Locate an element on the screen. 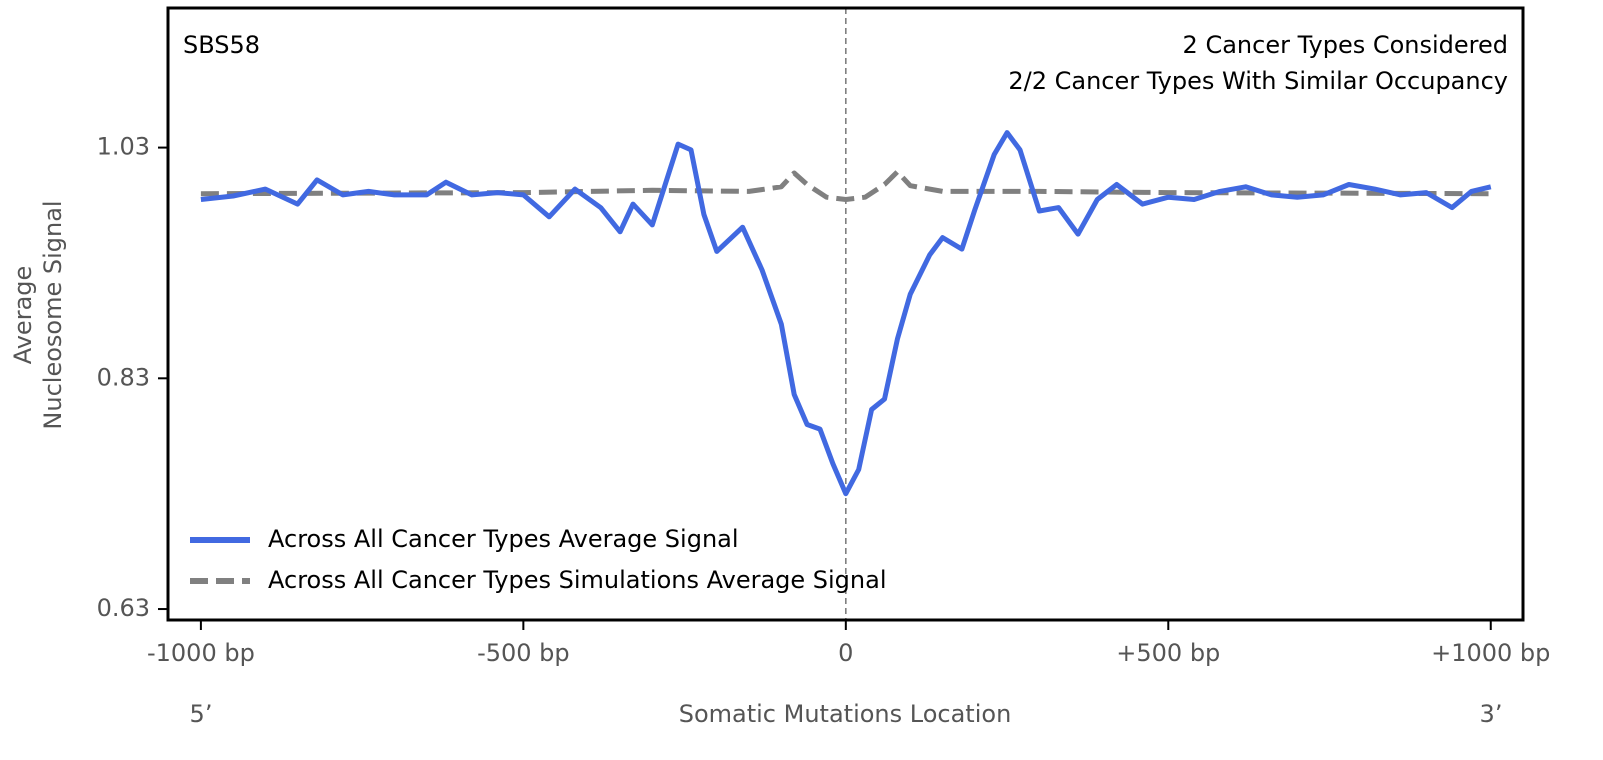  x-tick-label: 0 is located at coordinates (845, 653).